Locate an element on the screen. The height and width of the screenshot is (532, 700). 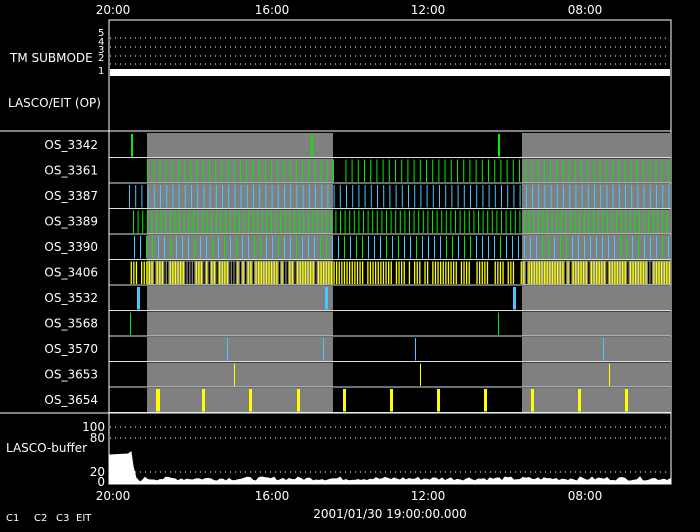
bottom-tick-label: 16:00 is located at coordinates (272, 496).